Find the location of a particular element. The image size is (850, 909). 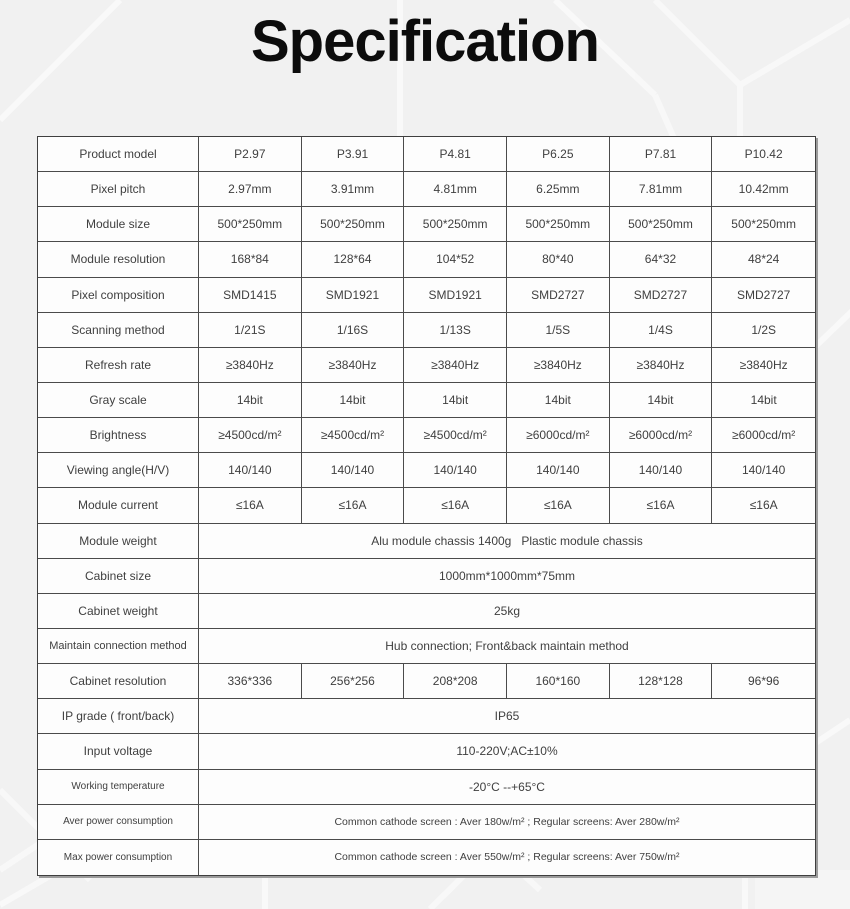

row-label: Pixel pitch is located at coordinates (118, 190).